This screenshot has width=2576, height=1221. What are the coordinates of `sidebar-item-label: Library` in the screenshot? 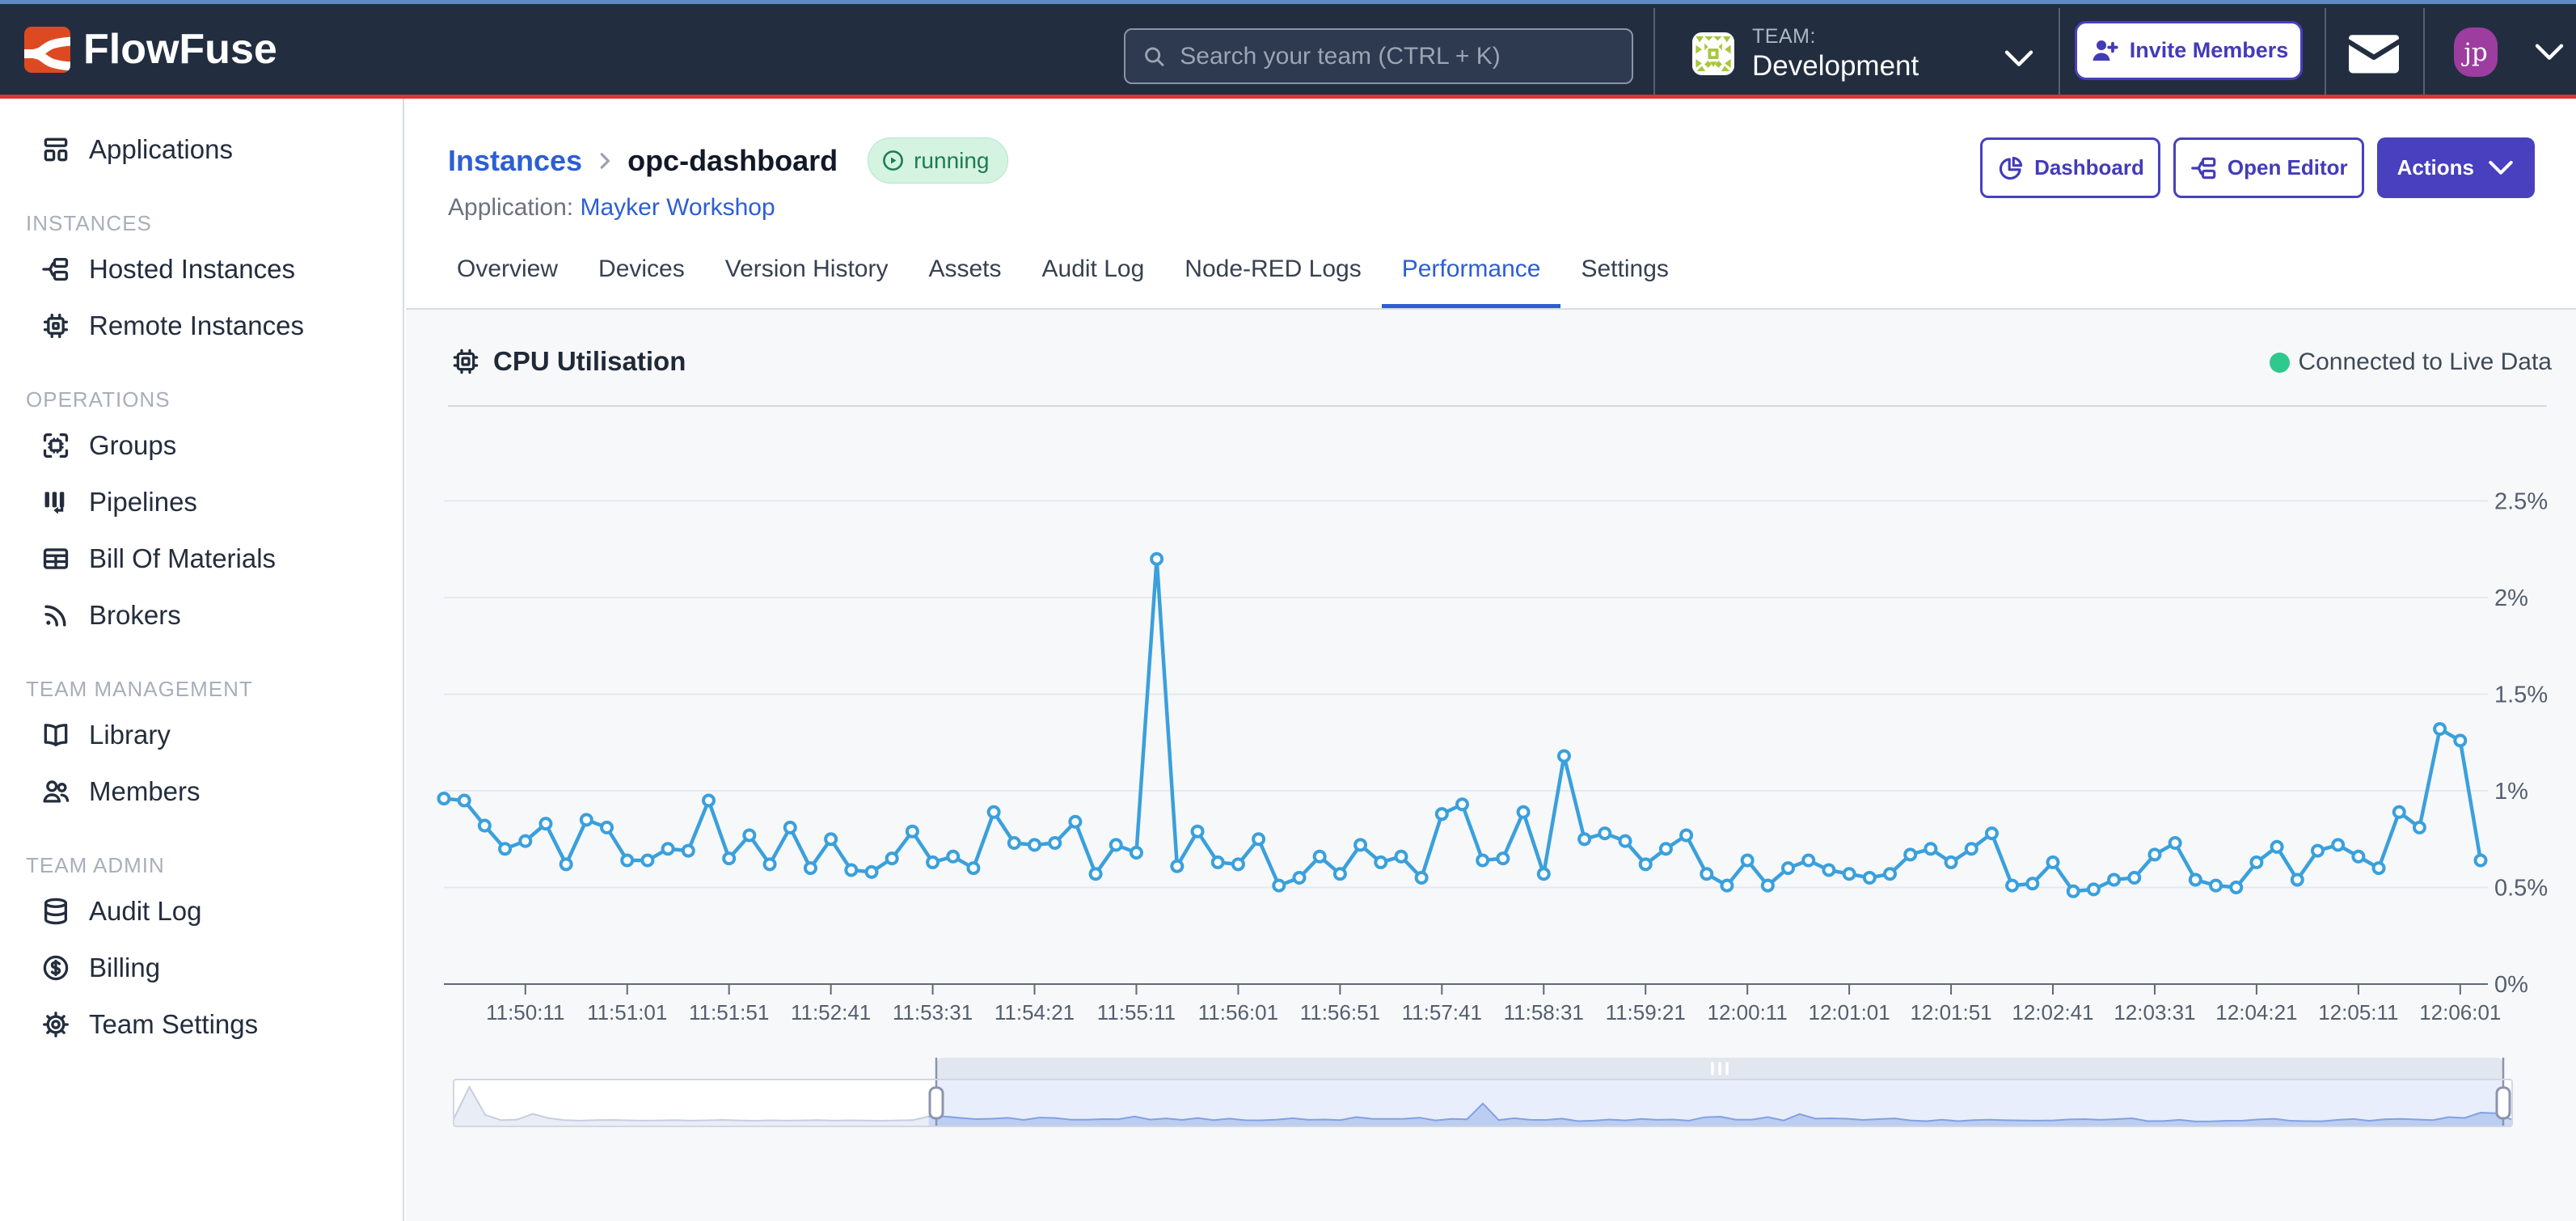 It's located at (130, 735).